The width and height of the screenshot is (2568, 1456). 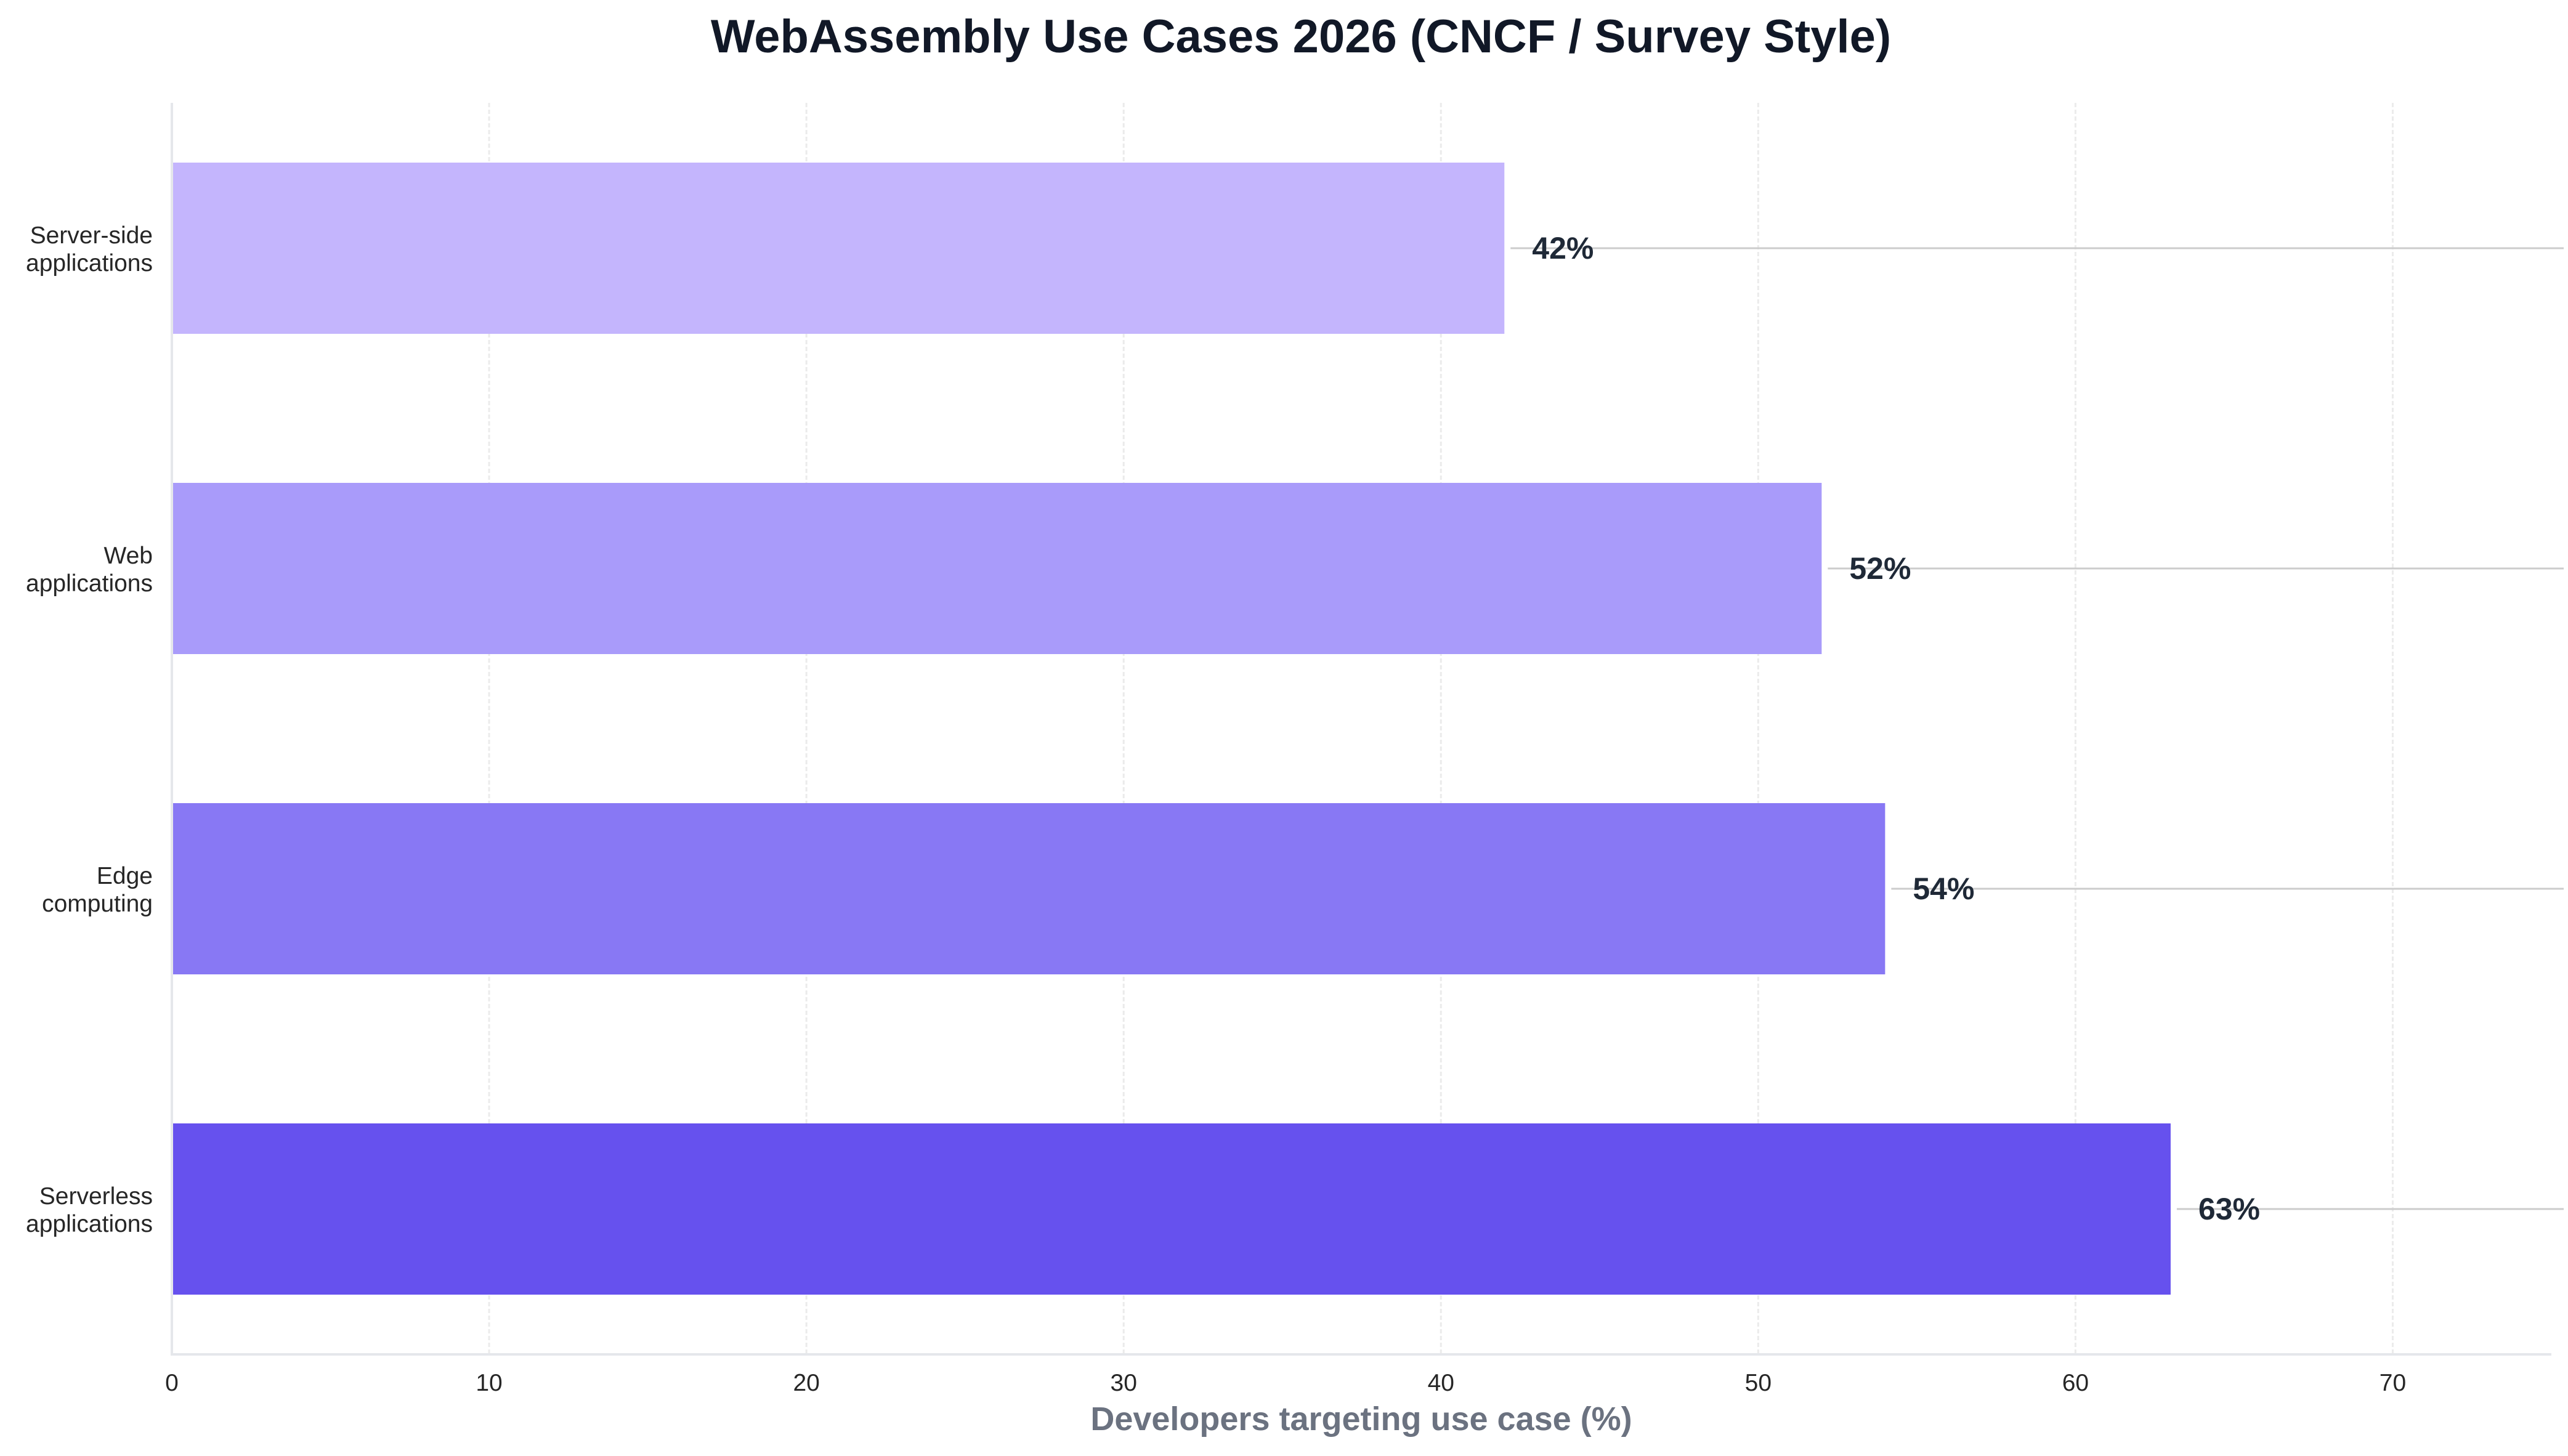 I want to click on value-label: 54%, so click(x=1943, y=889).